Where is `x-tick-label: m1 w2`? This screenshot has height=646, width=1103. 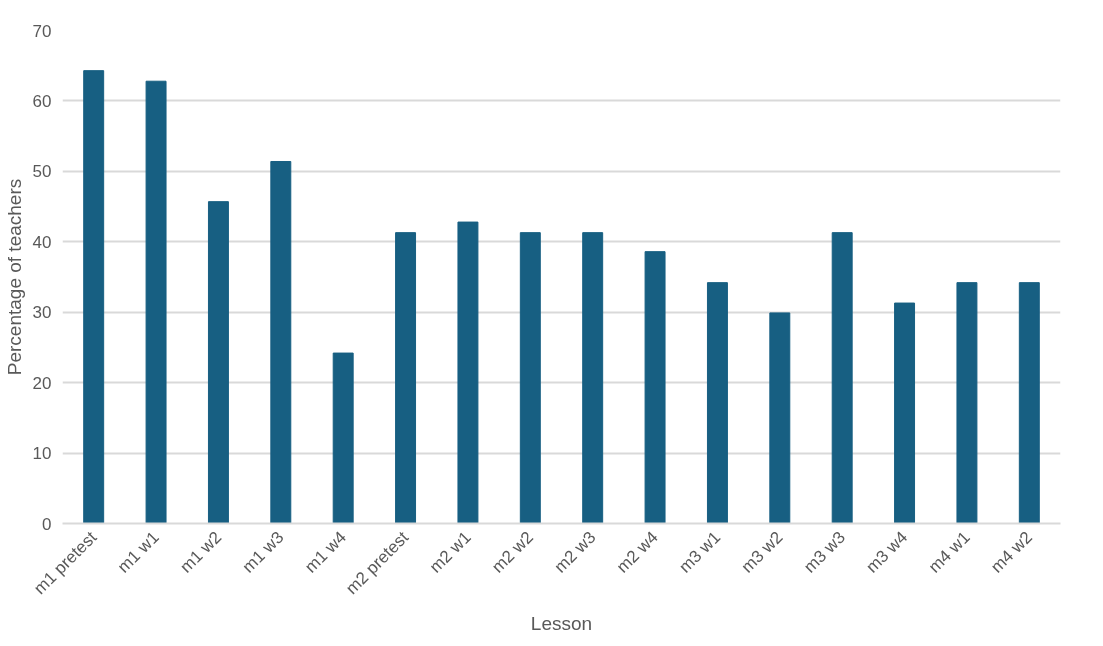 x-tick-label: m1 w2 is located at coordinates (201, 552).